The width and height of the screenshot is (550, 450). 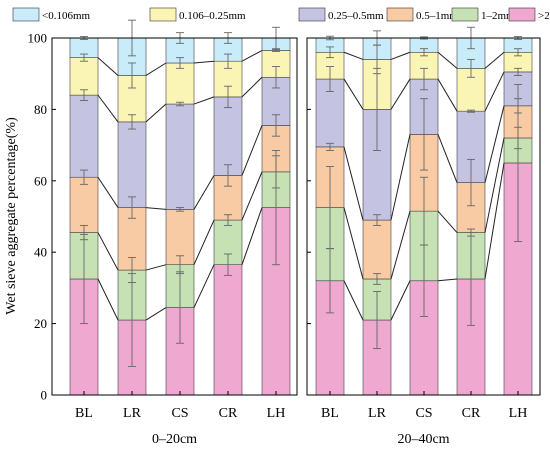 What do you see at coordinates (422, 14) in the screenshot?
I see `legend-item-0-5-1mm: 0.5–1mm` at bounding box center [422, 14].